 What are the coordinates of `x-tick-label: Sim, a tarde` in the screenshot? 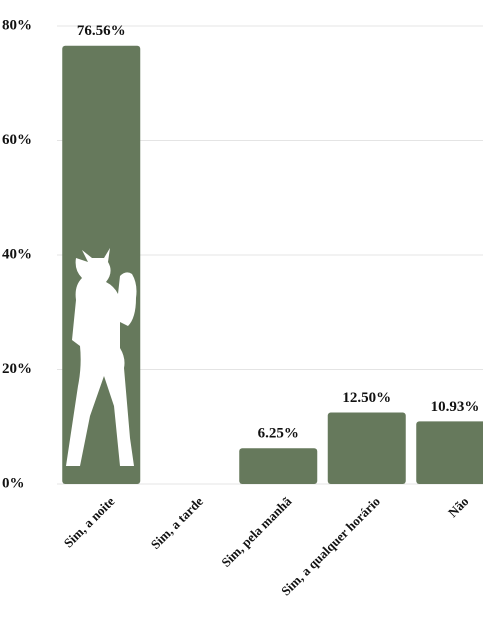 It's located at (177, 522).